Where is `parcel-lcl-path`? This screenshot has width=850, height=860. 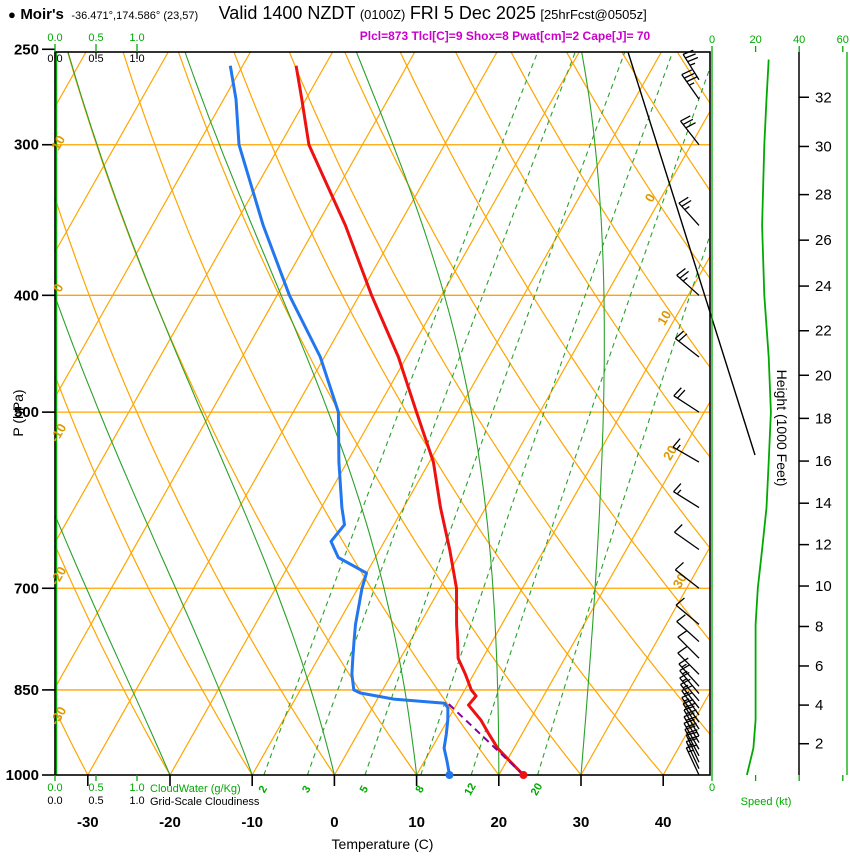 parcel-lcl-path is located at coordinates (486, 739).